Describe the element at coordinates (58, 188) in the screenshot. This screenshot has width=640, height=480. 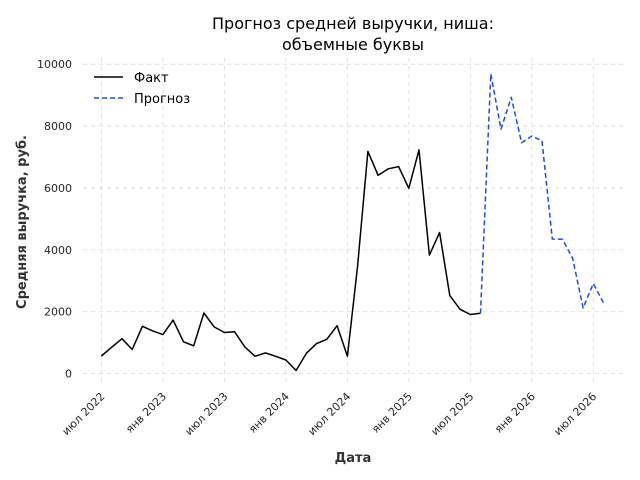
I see `y-tick-label: 6000` at that location.